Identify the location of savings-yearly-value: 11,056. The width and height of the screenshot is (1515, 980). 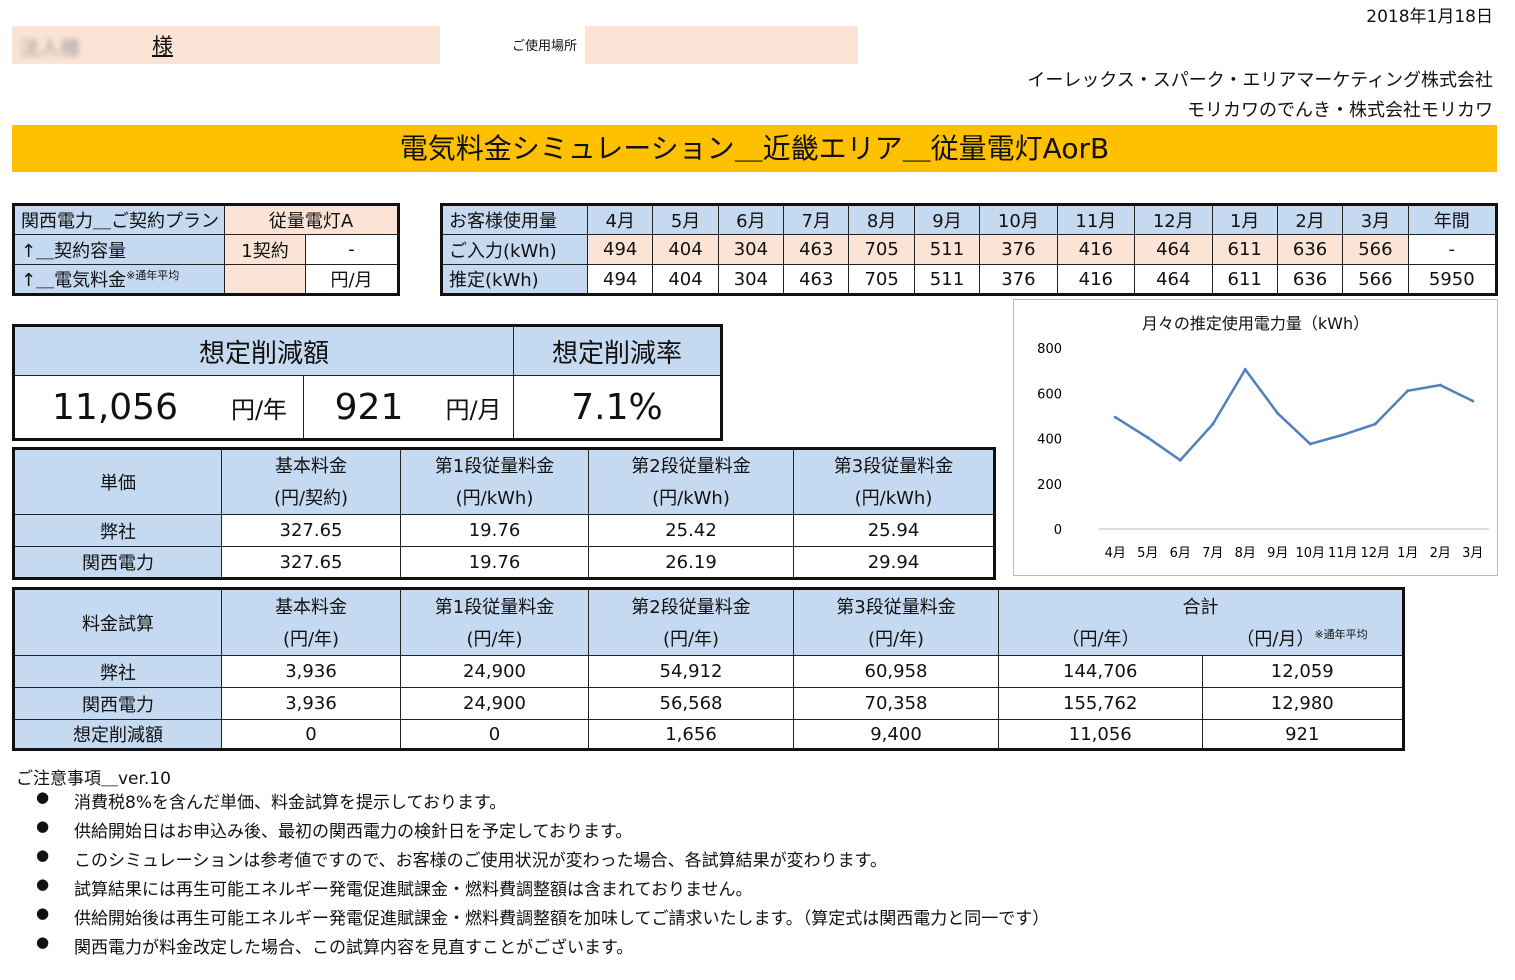
(114, 407).